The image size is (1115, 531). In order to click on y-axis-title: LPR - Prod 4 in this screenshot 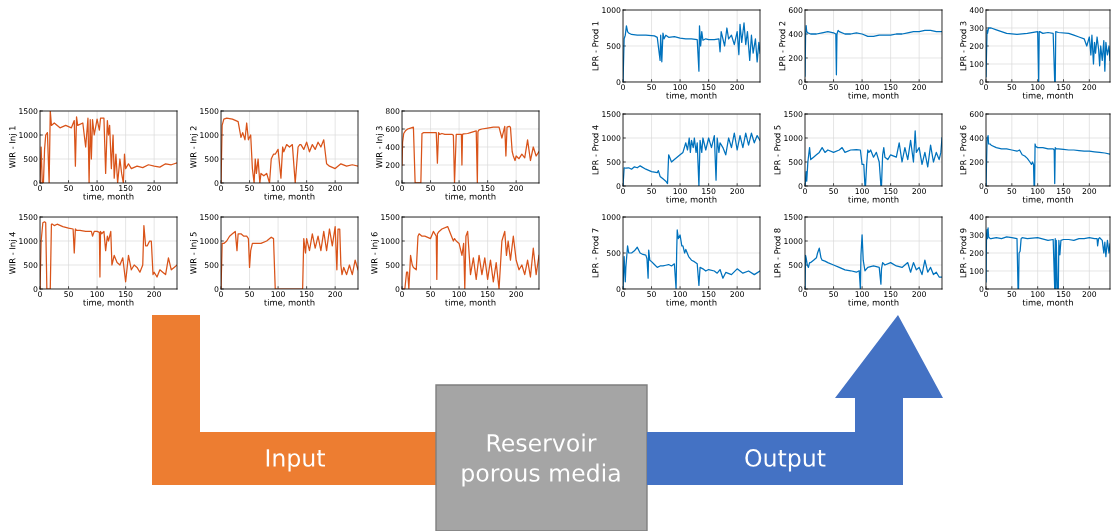, I will do `click(595, 150)`.